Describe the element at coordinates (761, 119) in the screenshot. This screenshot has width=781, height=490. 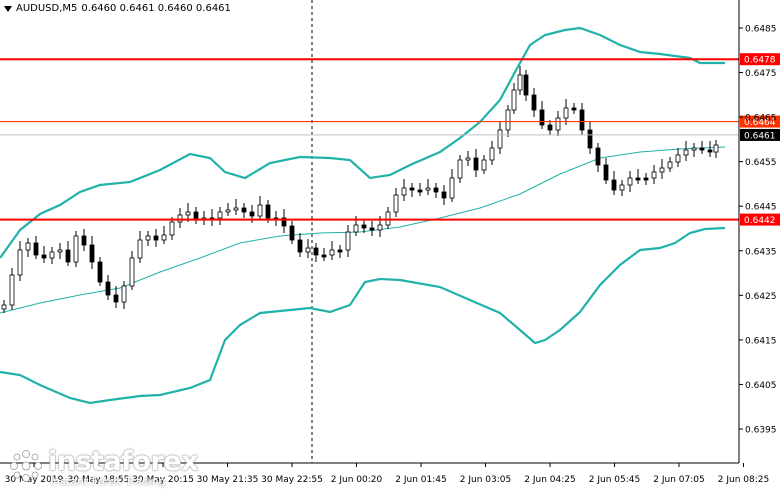
I see `price-tick-label: 0.6465` at that location.